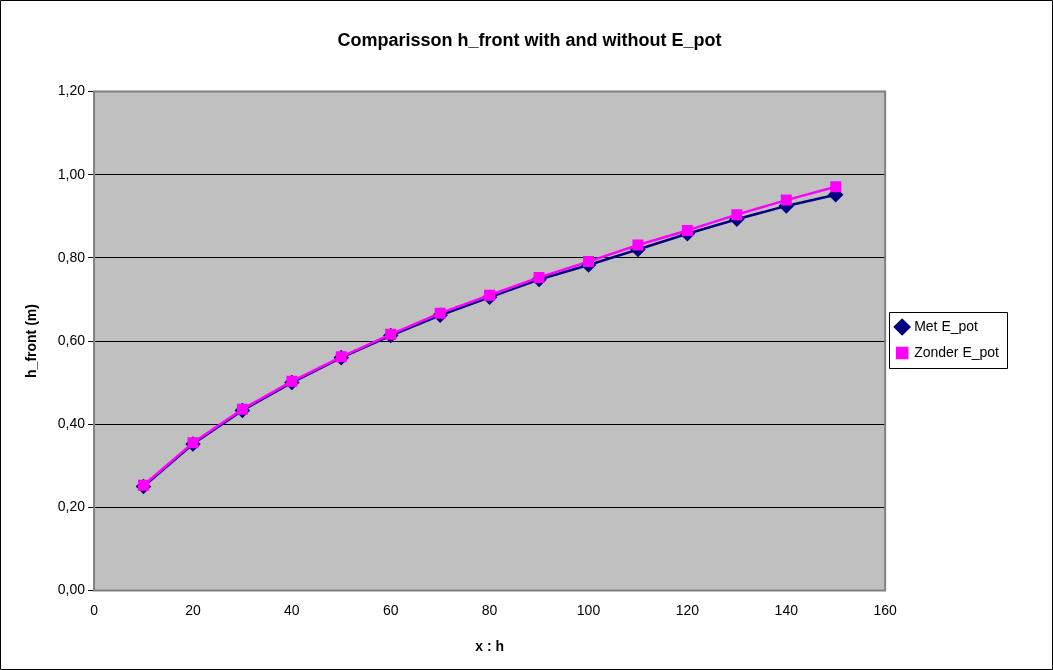 This screenshot has width=1053, height=670. Describe the element at coordinates (390, 609) in the screenshot. I see `x-tick-label: 60` at that location.